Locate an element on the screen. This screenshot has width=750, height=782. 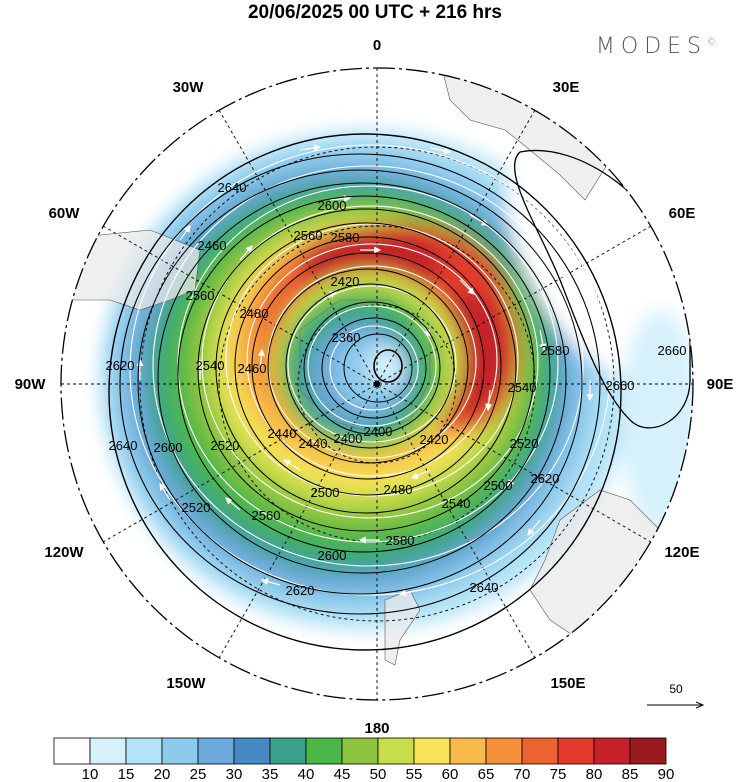
colorbar-label: 55 is located at coordinates (414, 774).